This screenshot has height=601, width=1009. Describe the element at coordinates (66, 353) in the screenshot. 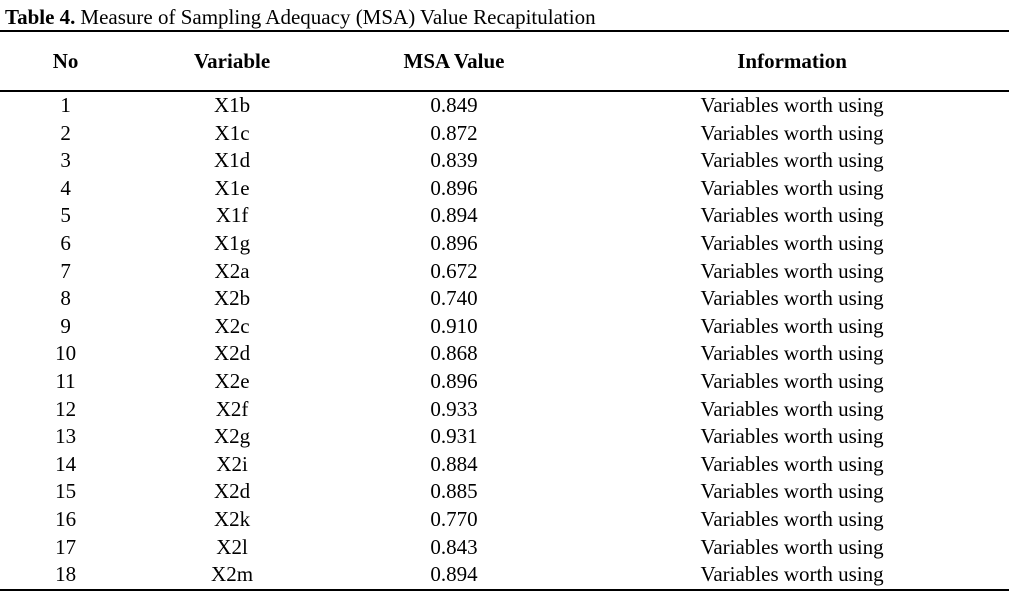

I see `cell-no: 10` at that location.